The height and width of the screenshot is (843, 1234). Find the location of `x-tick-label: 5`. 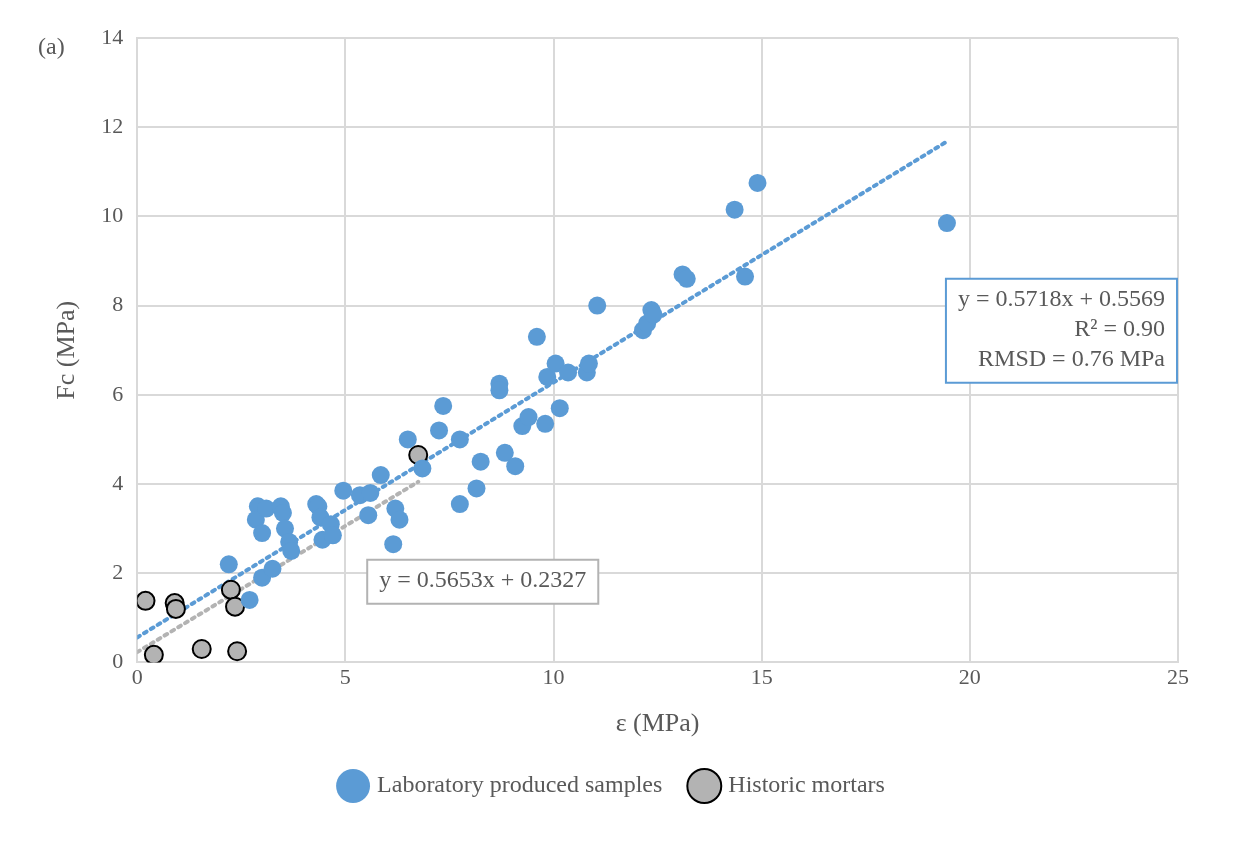

x-tick-label: 5 is located at coordinates (345, 677).